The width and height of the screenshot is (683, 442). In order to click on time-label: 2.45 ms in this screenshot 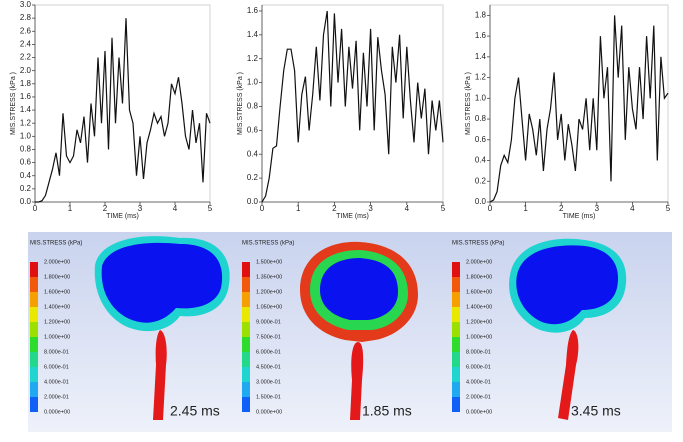, I will do `click(195, 411)`.